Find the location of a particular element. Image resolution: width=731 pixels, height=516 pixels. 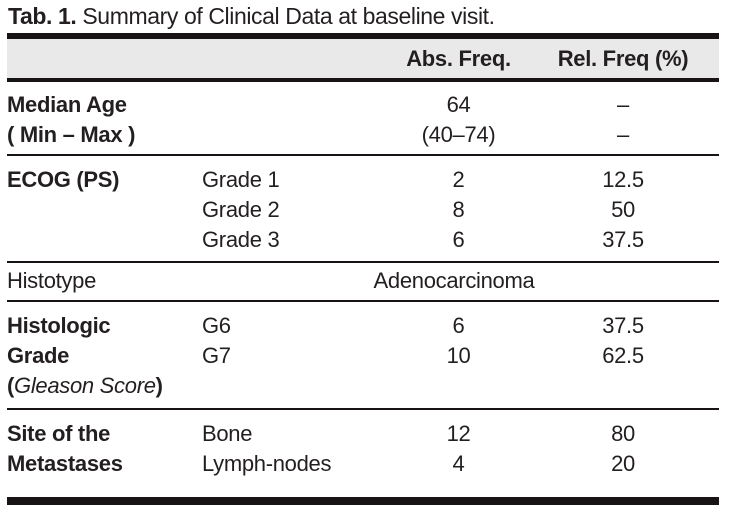

cell-abs-freq: 2 is located at coordinates (458, 179).